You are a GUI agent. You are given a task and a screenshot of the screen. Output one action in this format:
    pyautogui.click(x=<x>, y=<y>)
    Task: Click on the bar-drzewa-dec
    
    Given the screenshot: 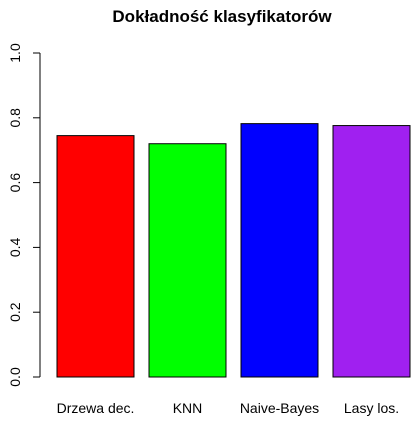 What is the action you would take?
    pyautogui.click(x=95, y=256)
    